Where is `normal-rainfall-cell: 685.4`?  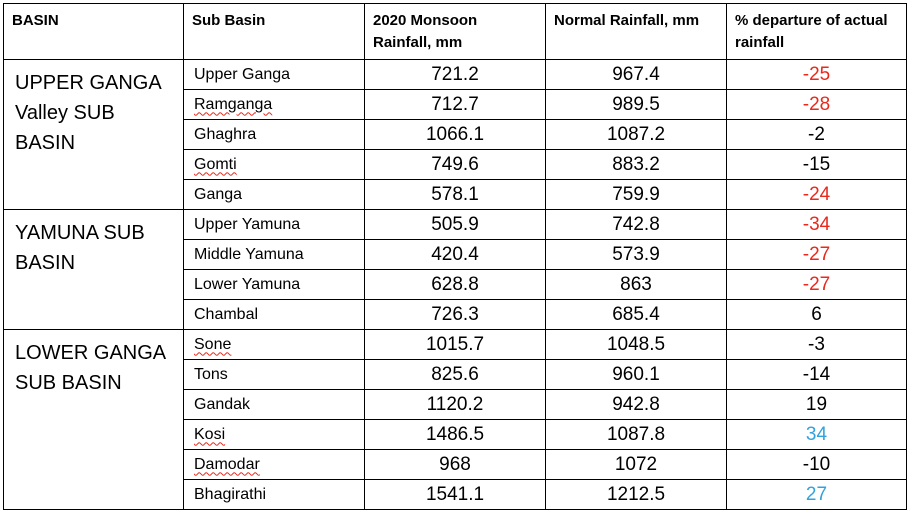
normal-rainfall-cell: 685.4 is located at coordinates (636, 314).